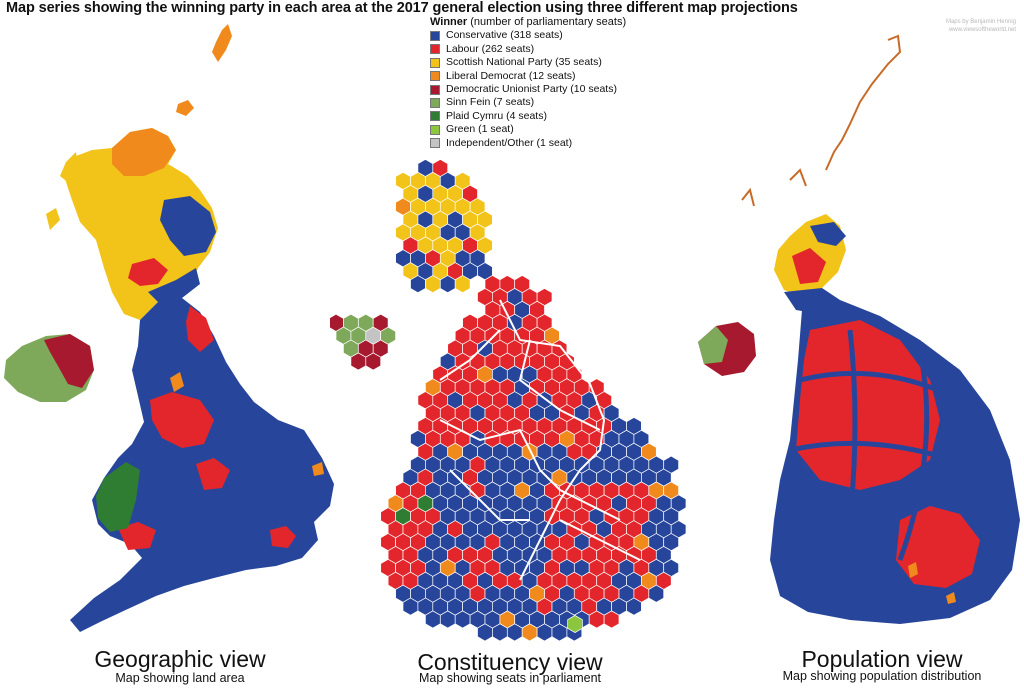  Describe the element at coordinates (932, 583) in the screenshot. I see `cartogram-libdem-spots` at that location.